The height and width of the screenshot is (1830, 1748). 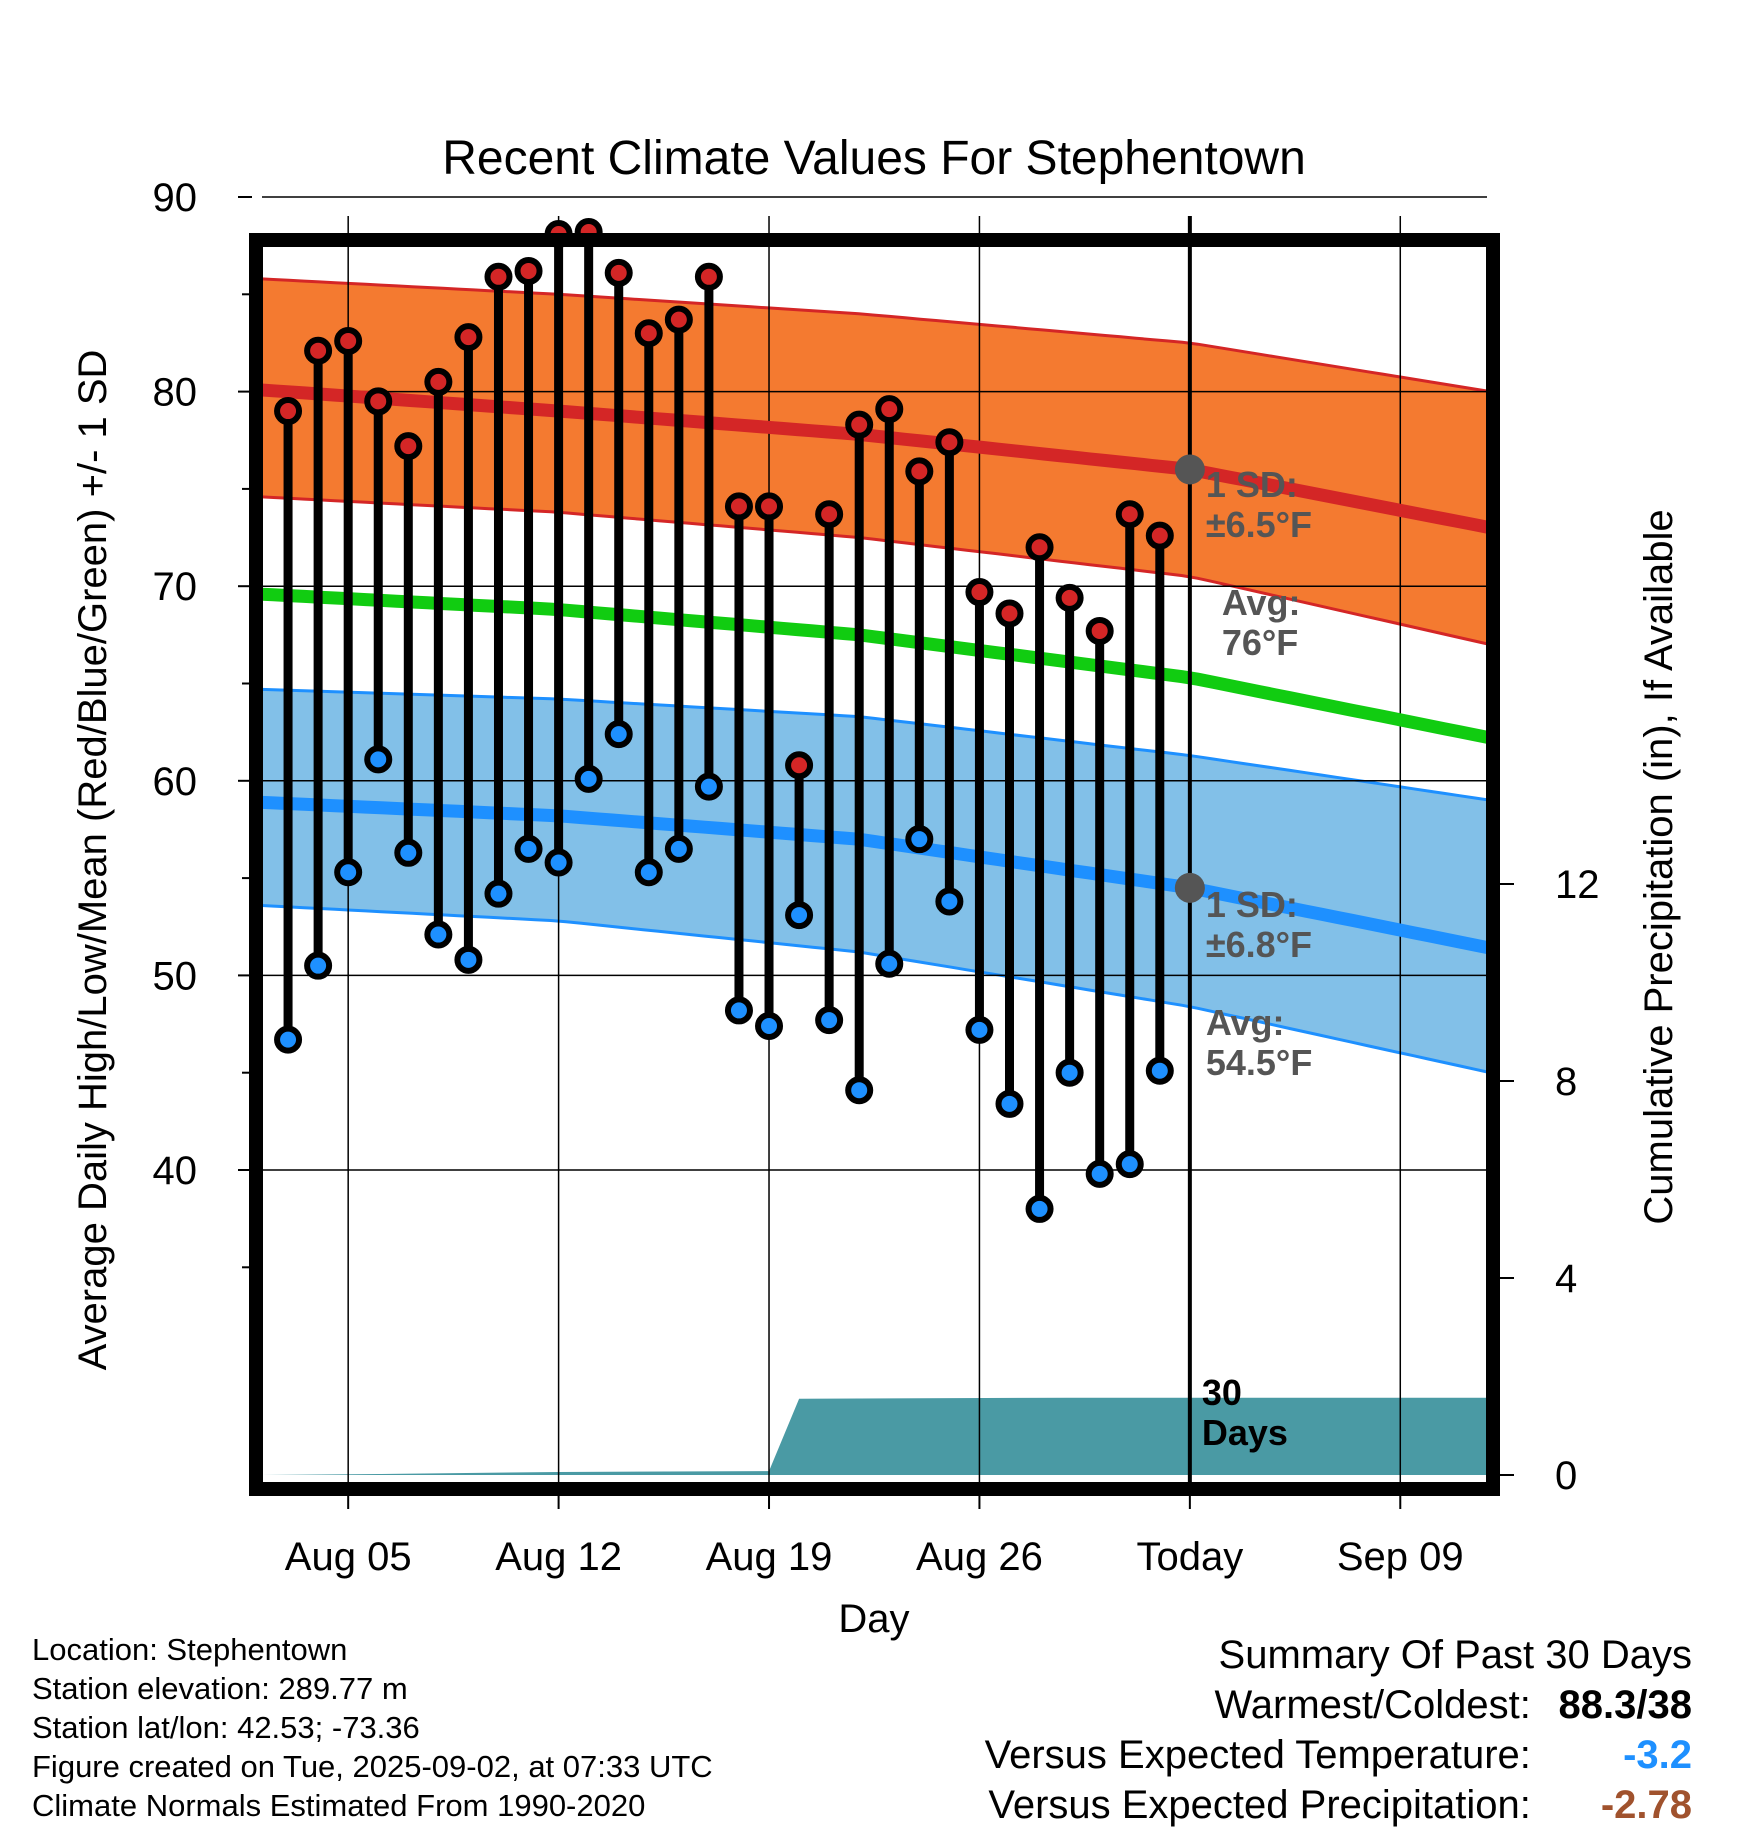 I want to click on info-location: Location: Stephentown, so click(x=190, y=1649).